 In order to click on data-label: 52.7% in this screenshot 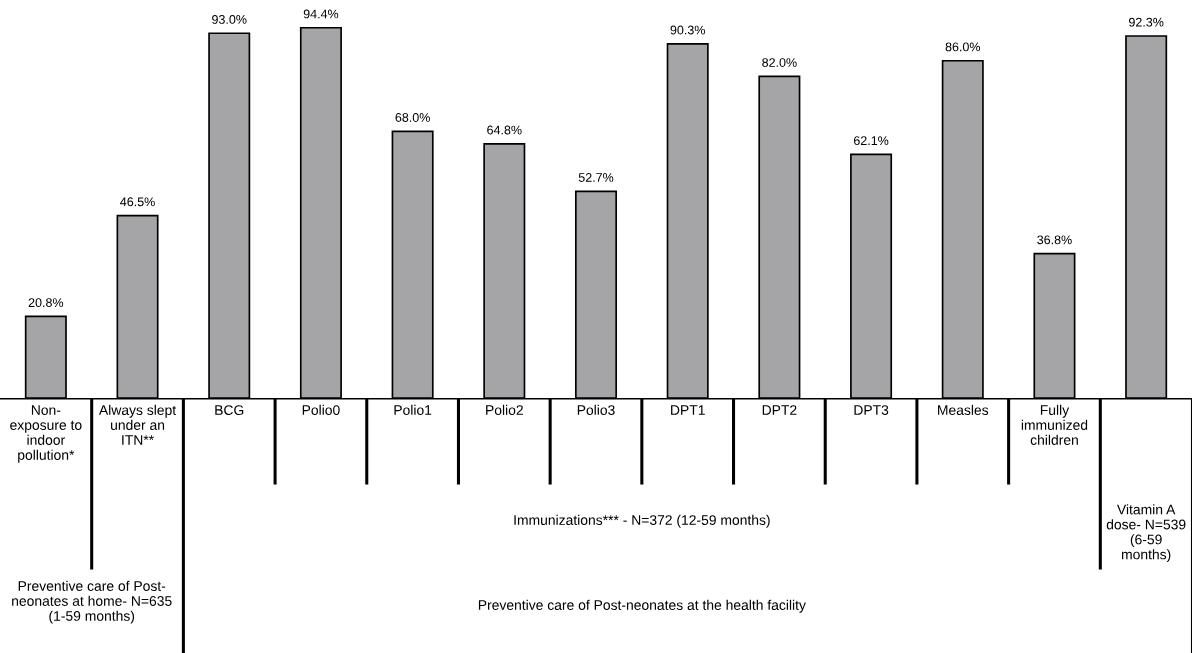, I will do `click(596, 177)`.